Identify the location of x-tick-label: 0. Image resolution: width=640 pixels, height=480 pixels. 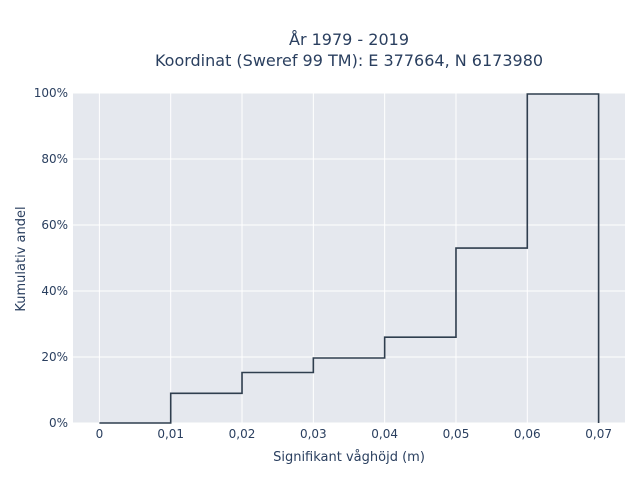
(100, 434).